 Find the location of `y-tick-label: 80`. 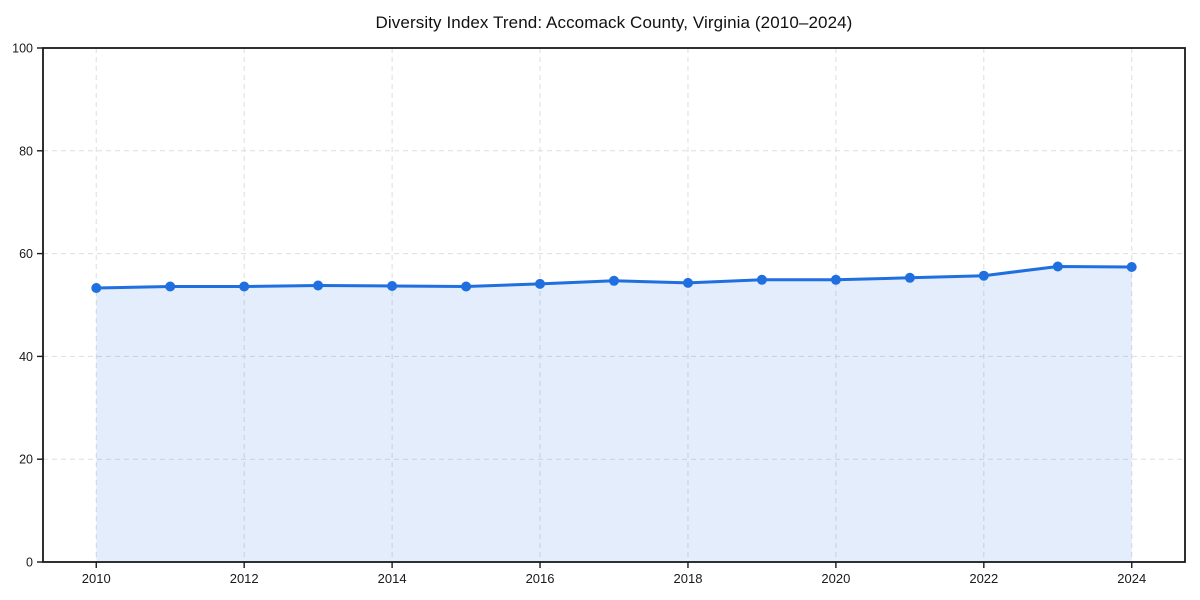

y-tick-label: 80 is located at coordinates (26, 151).